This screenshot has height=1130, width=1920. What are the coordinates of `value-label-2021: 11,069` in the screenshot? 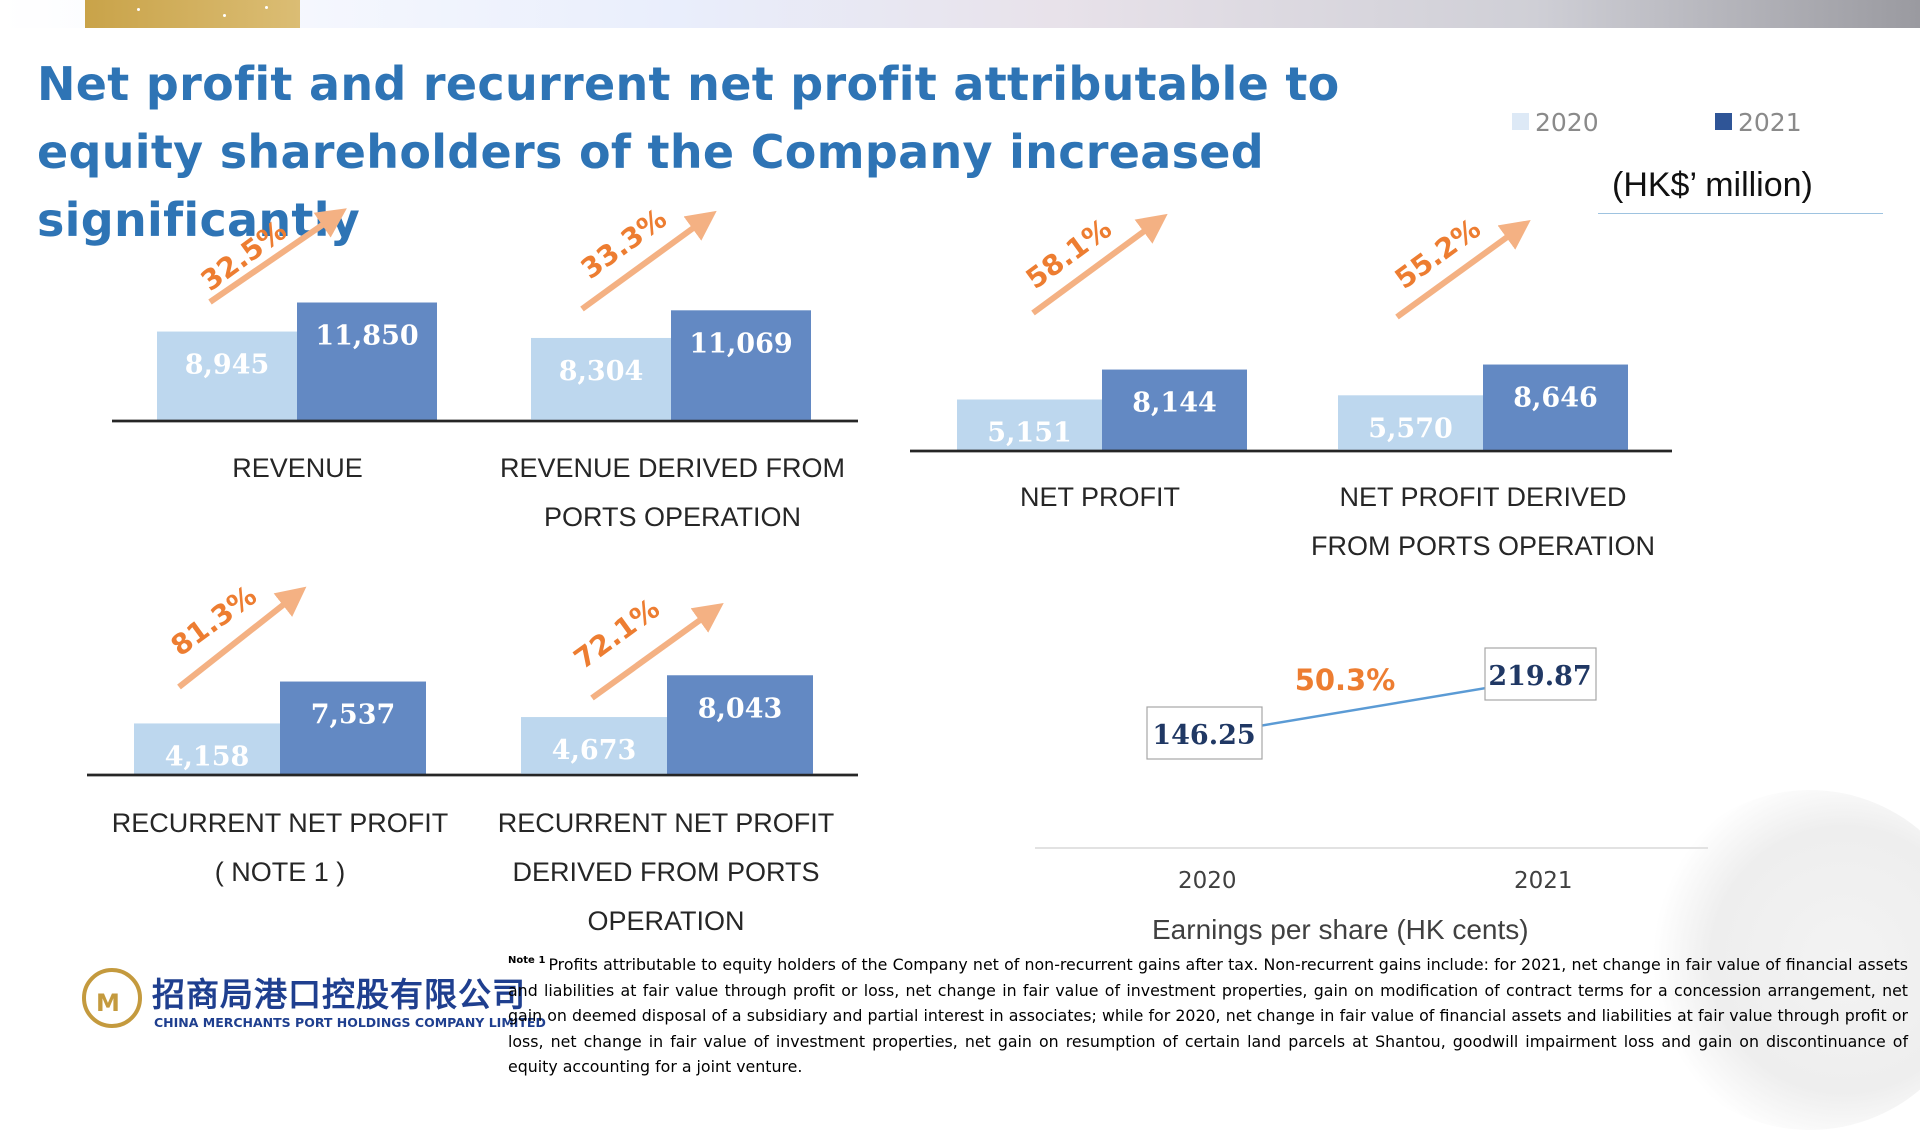 It's located at (740, 343).